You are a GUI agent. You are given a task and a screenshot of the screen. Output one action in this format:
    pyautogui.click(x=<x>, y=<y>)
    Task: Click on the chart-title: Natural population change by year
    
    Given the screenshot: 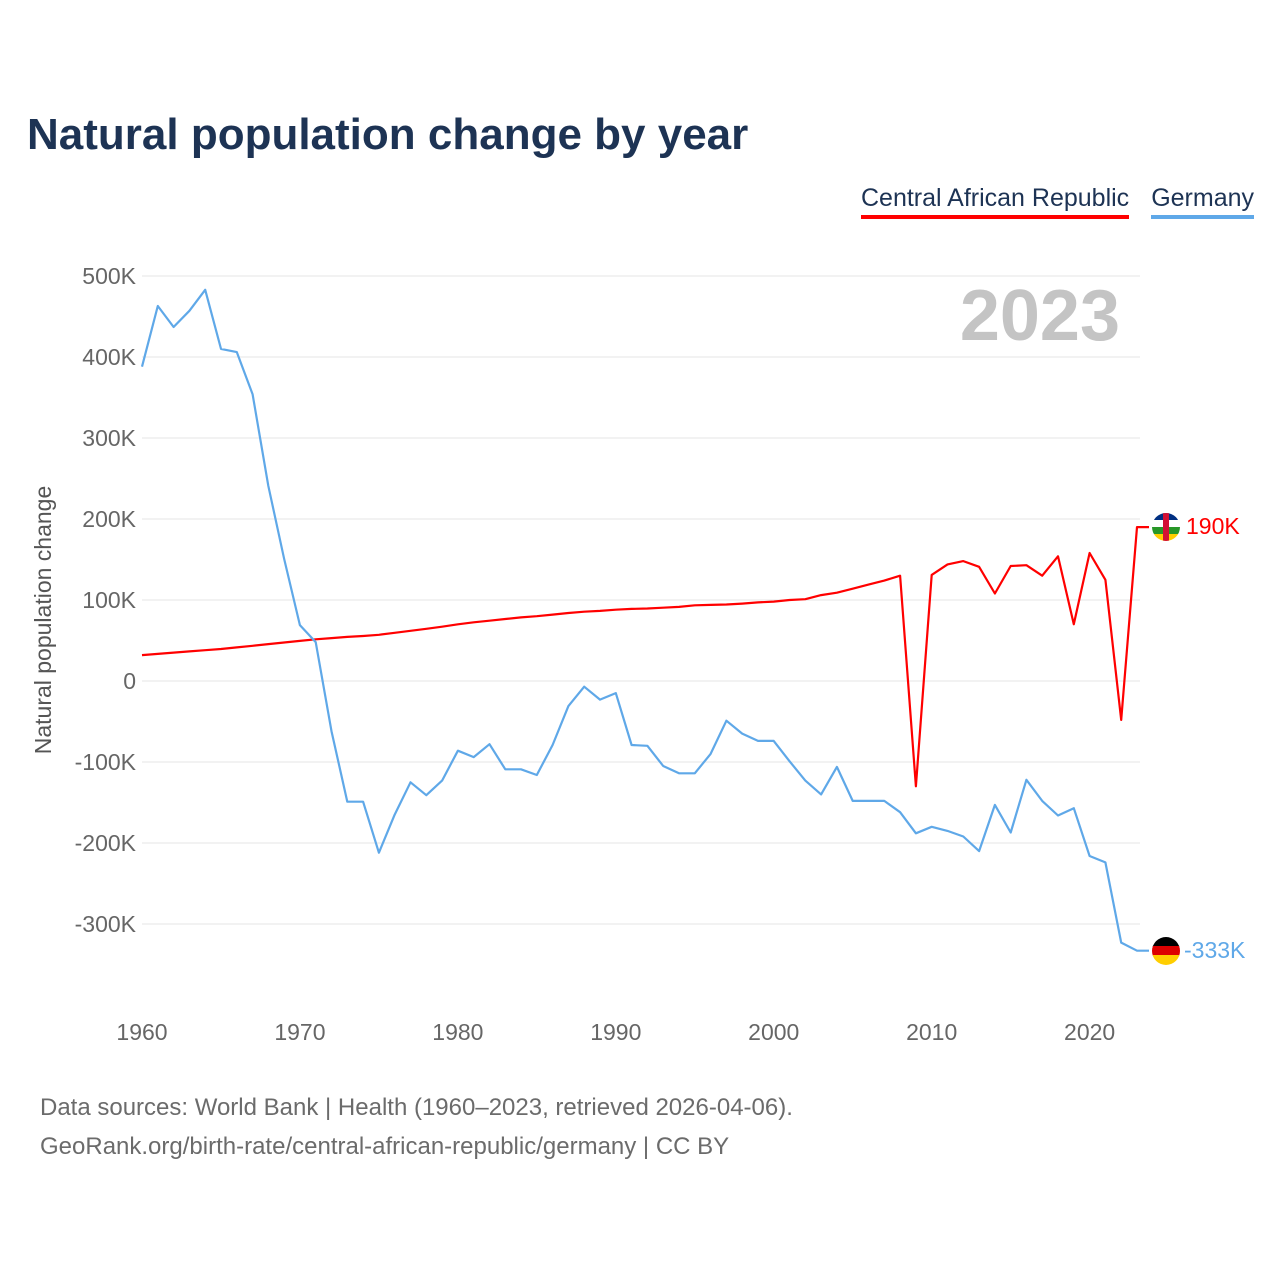 What is the action you would take?
    pyautogui.click(x=388, y=134)
    